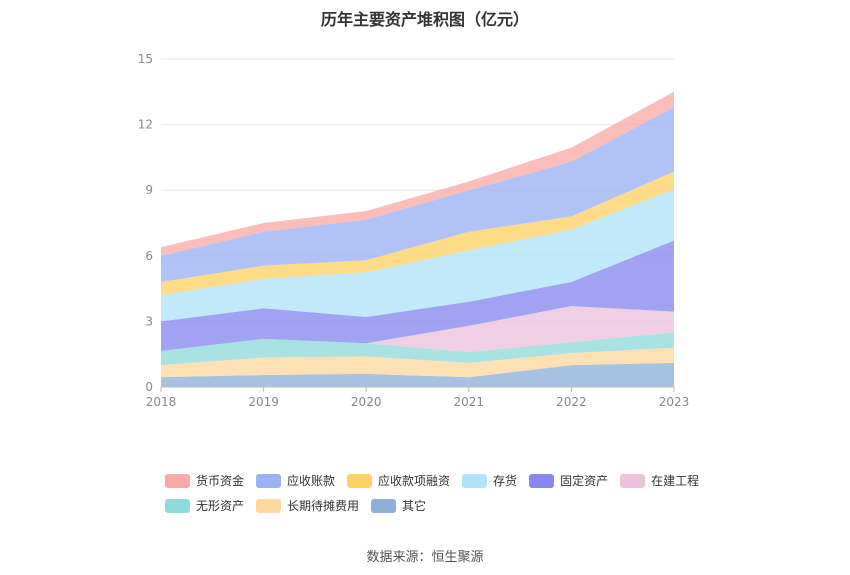 Image resolution: width=850 pixels, height=575 pixels. Describe the element at coordinates (425, 557) in the screenshot. I see `data-source: 数据来源：恒生聚源` at that location.